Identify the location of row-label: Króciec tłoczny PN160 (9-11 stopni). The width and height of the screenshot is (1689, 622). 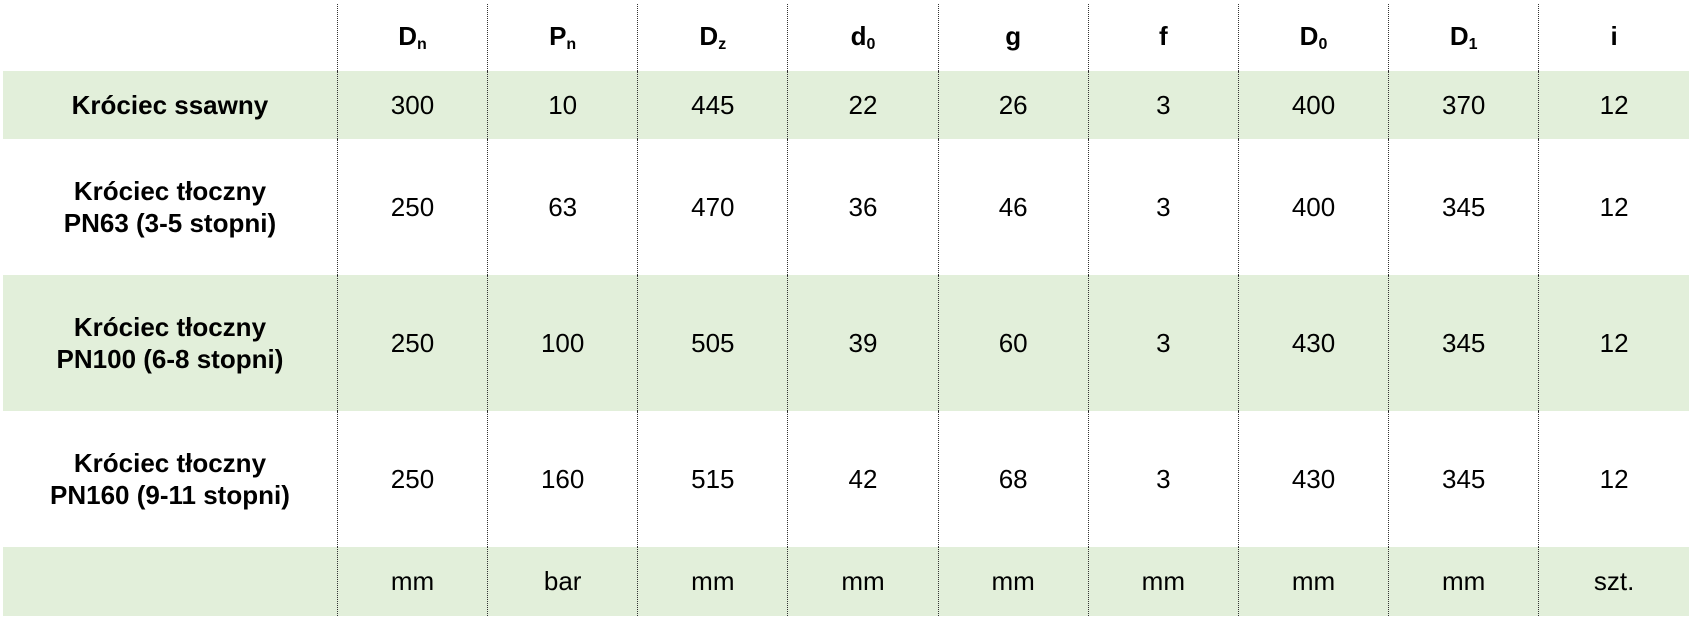
(170, 479).